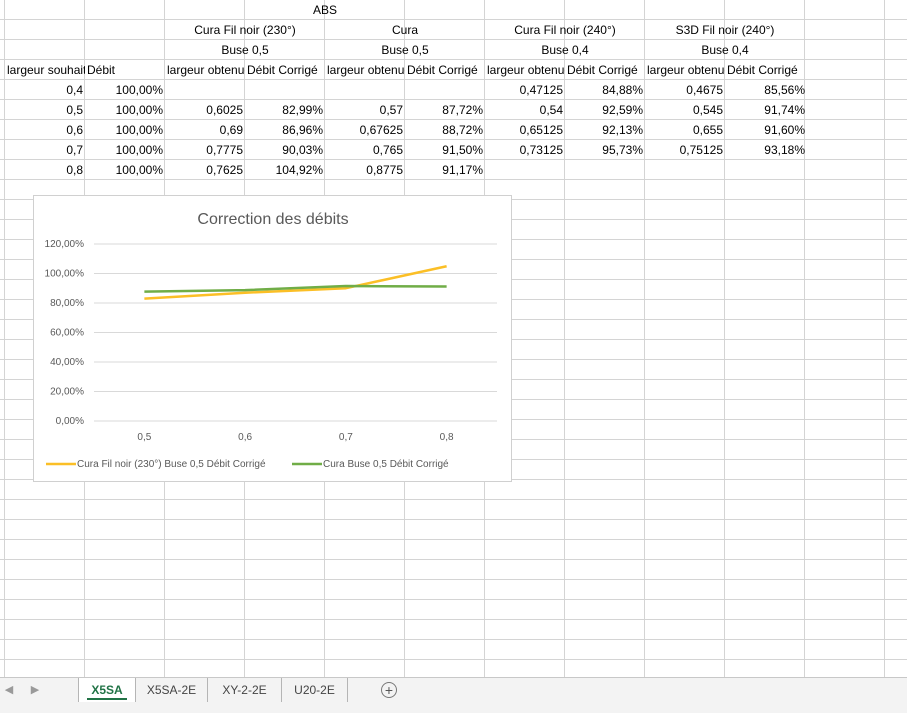 The height and width of the screenshot is (713, 907). What do you see at coordinates (707, 110) in the screenshot?
I see `table-cell: 0,545` at bounding box center [707, 110].